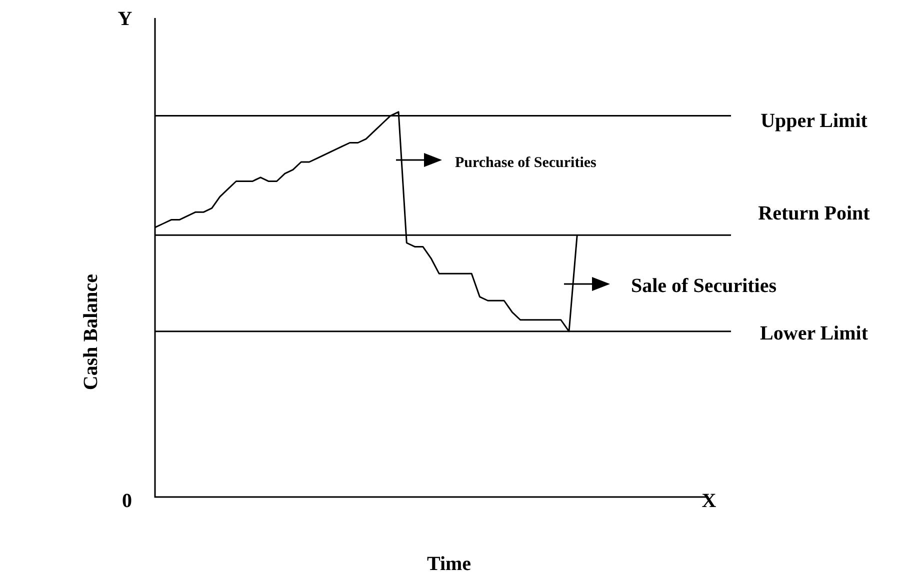 This screenshot has height=579, width=904. Describe the element at coordinates (709, 501) in the screenshot. I see `annotation: X` at that location.